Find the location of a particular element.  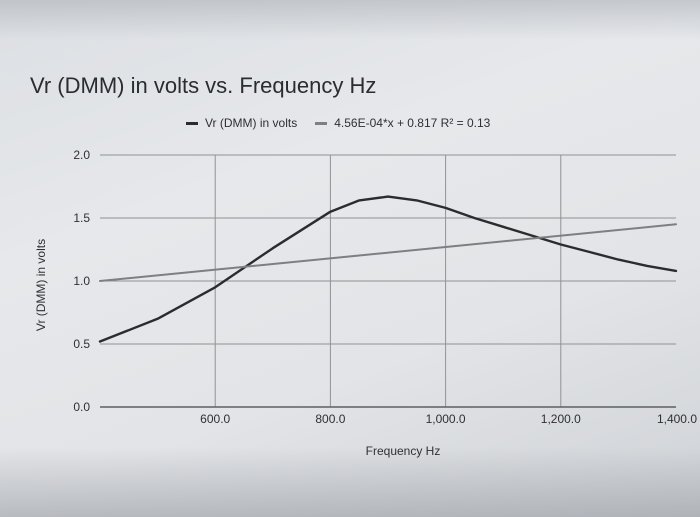

x-tick-label-1: 800.0 is located at coordinates (330, 419).